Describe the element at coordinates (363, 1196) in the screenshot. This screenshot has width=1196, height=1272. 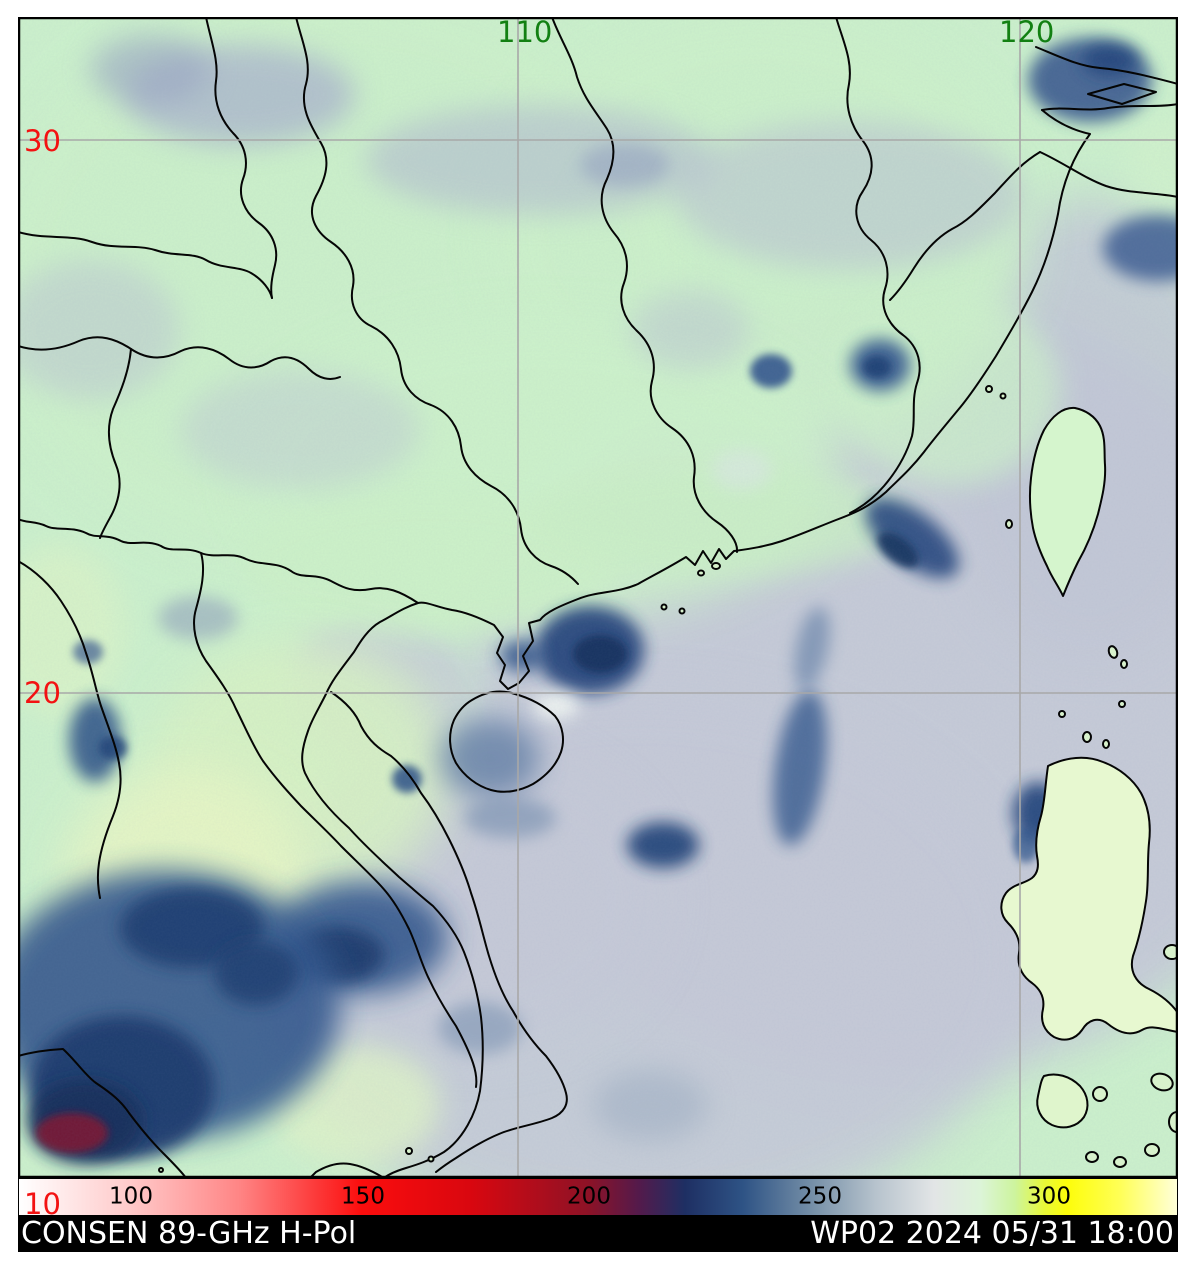
I see `colorbar-tick-150: 150` at that location.